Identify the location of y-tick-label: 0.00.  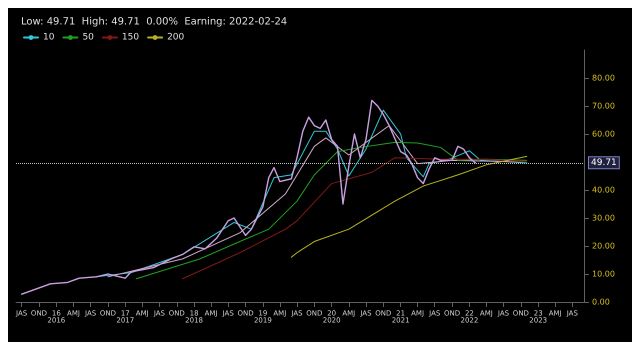
(601, 302).